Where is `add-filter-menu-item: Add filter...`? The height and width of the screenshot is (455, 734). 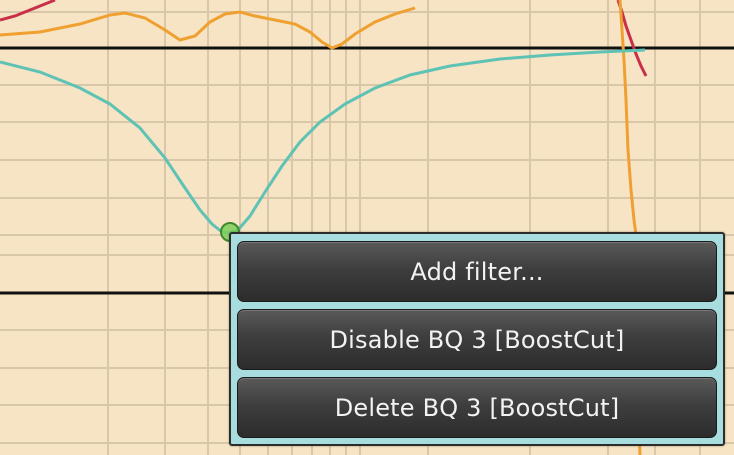
add-filter-menu-item: Add filter... is located at coordinates (477, 271).